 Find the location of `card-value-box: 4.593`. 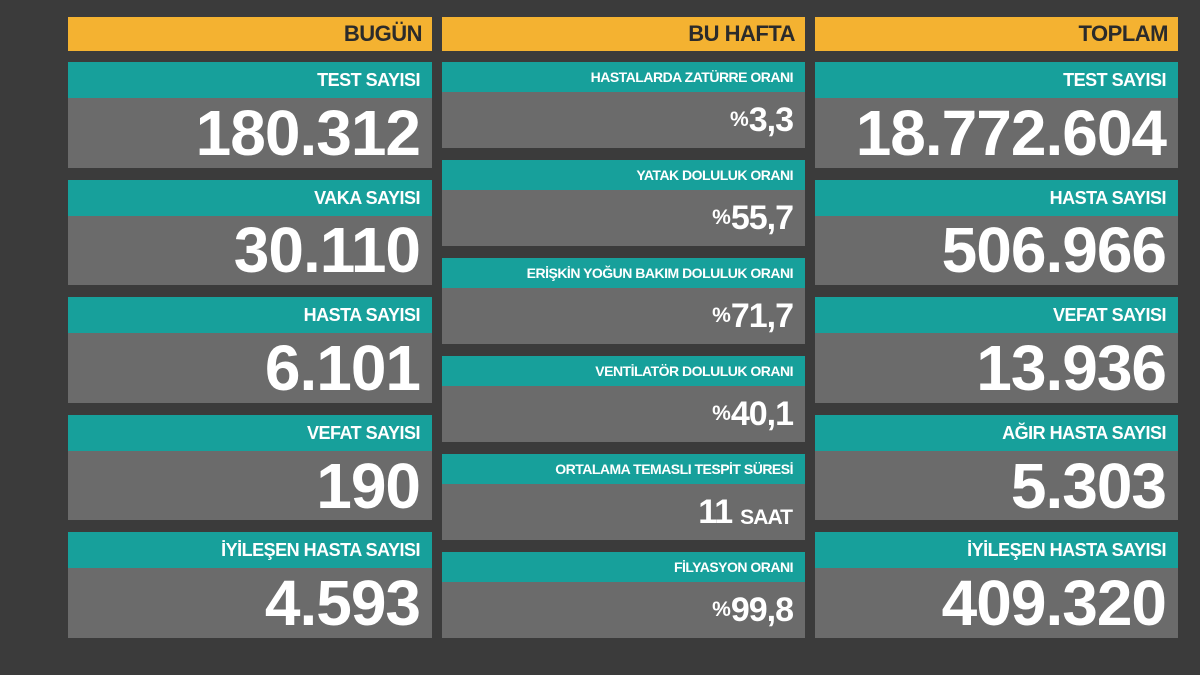

card-value-box: 4.593 is located at coordinates (250, 603).